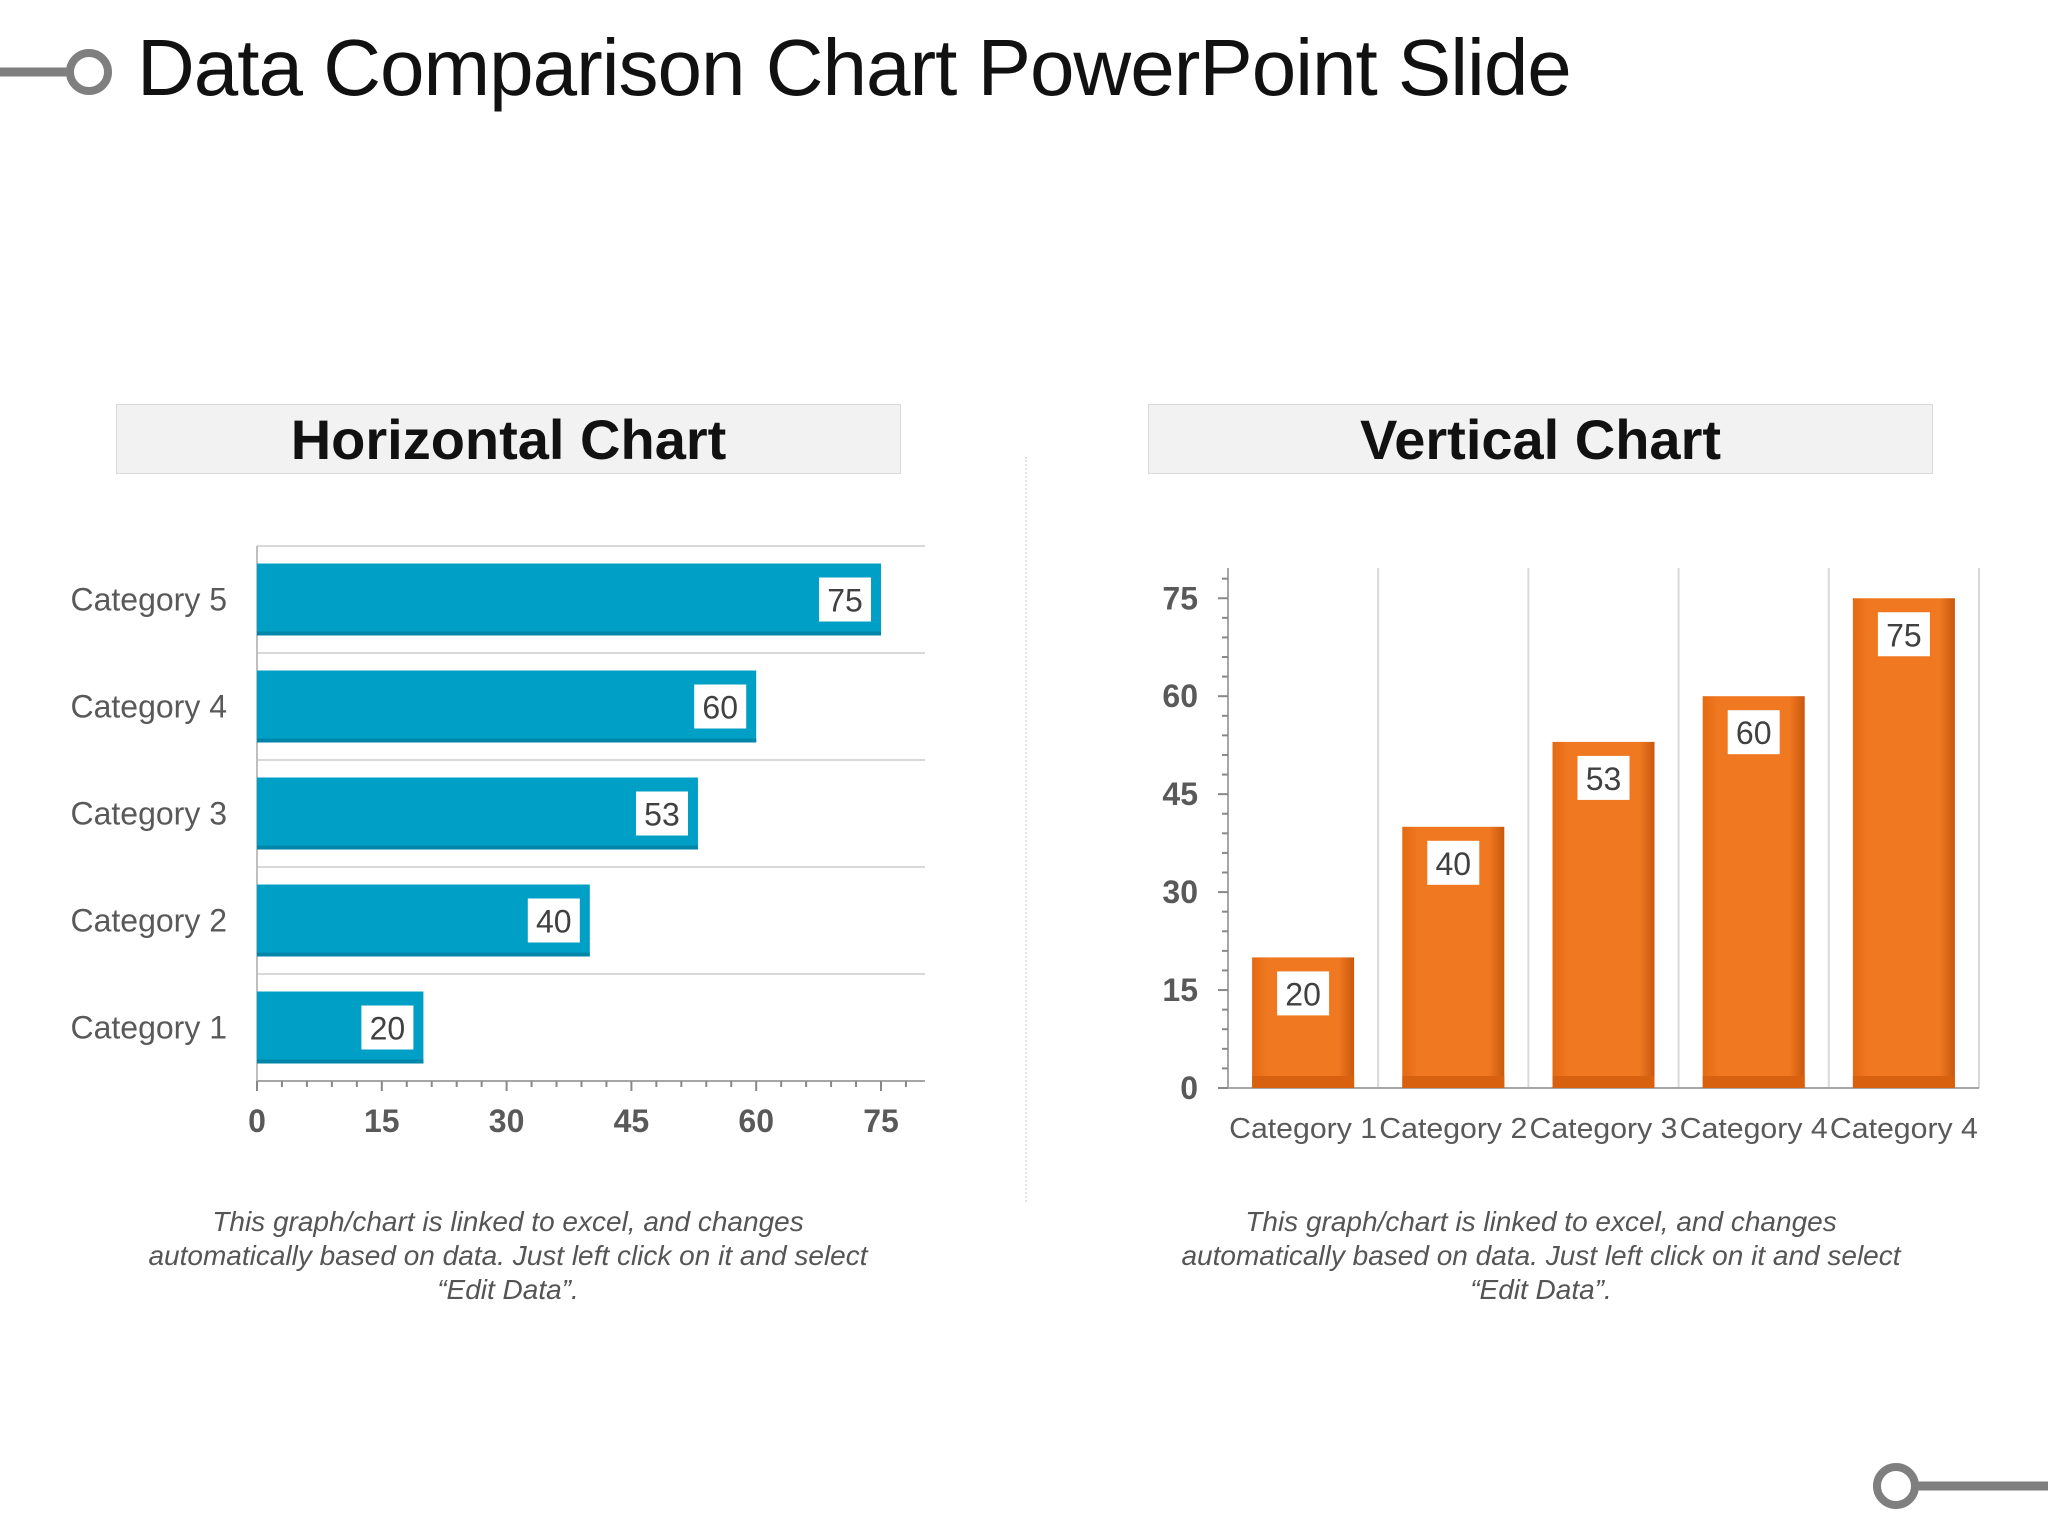 This screenshot has height=1536, width=2048. What do you see at coordinates (1540, 439) in the screenshot?
I see `vertical-chart-header: Vertical Chart` at bounding box center [1540, 439].